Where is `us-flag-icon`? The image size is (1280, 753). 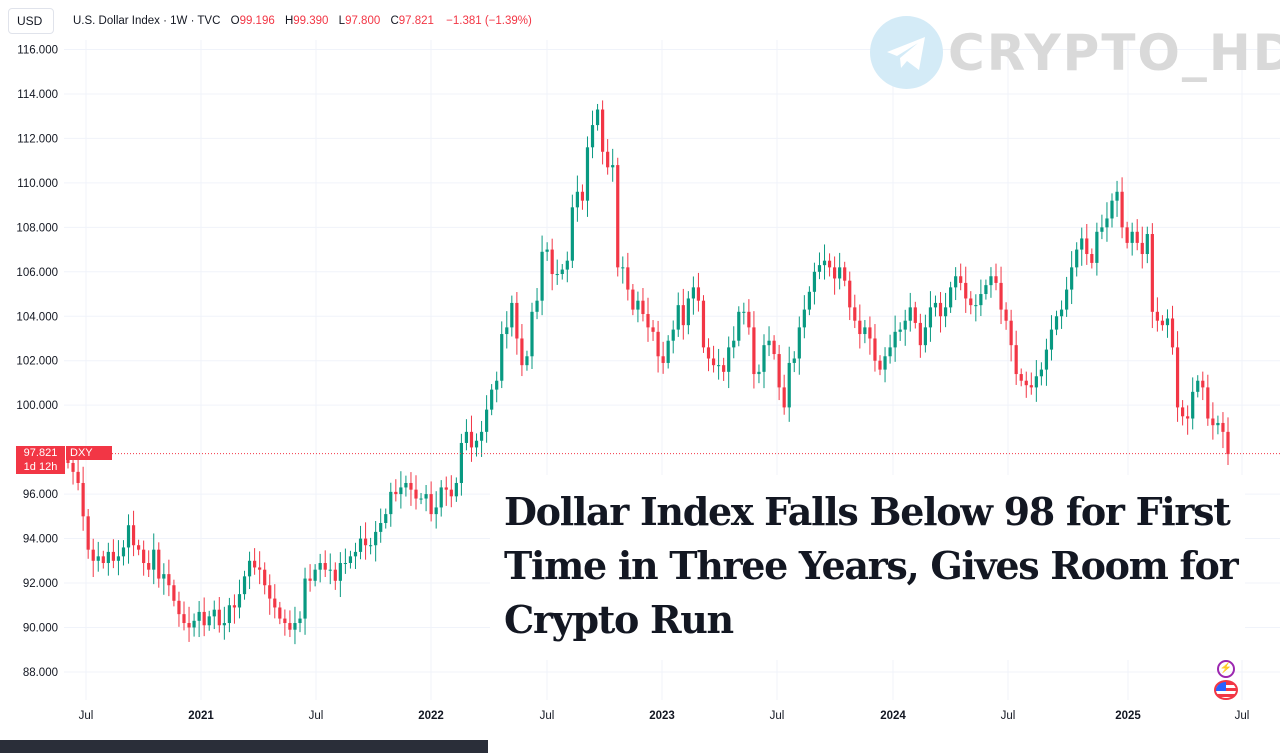
us-flag-icon is located at coordinates (1226, 690).